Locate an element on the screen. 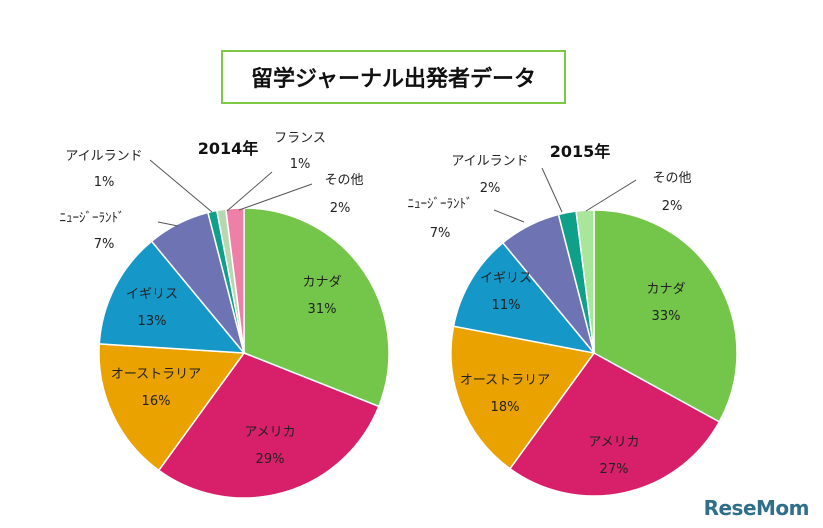 The image size is (823, 528). year-label: 2015年 is located at coordinates (580, 151).